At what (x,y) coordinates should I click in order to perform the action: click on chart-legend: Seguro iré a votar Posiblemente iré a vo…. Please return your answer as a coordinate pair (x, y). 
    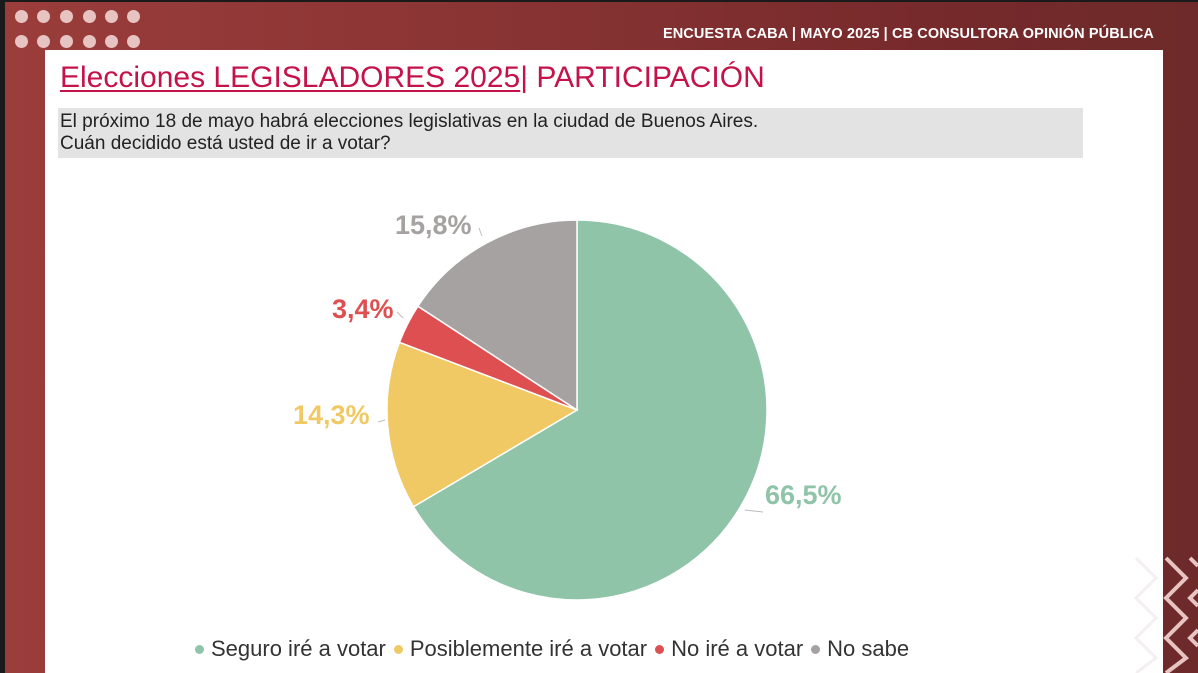
    Looking at the image, I should click on (556, 649).